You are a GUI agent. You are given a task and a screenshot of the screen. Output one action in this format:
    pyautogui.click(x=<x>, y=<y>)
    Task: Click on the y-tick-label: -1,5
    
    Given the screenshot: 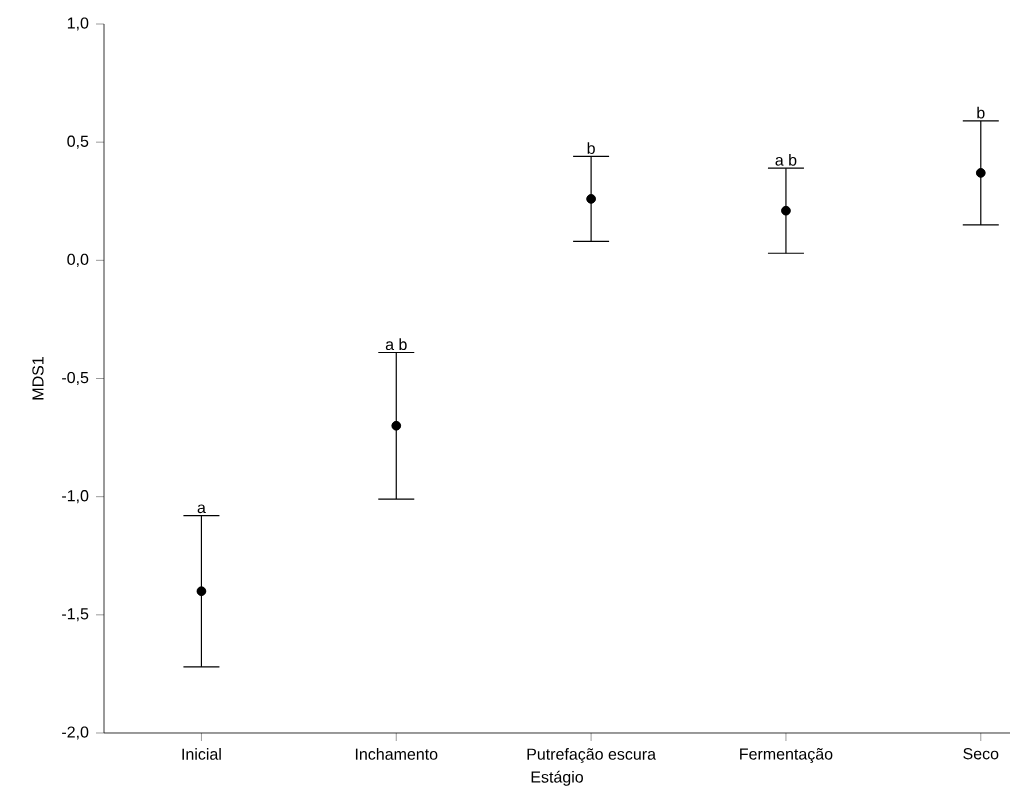 What is the action you would take?
    pyautogui.click(x=75, y=615)
    